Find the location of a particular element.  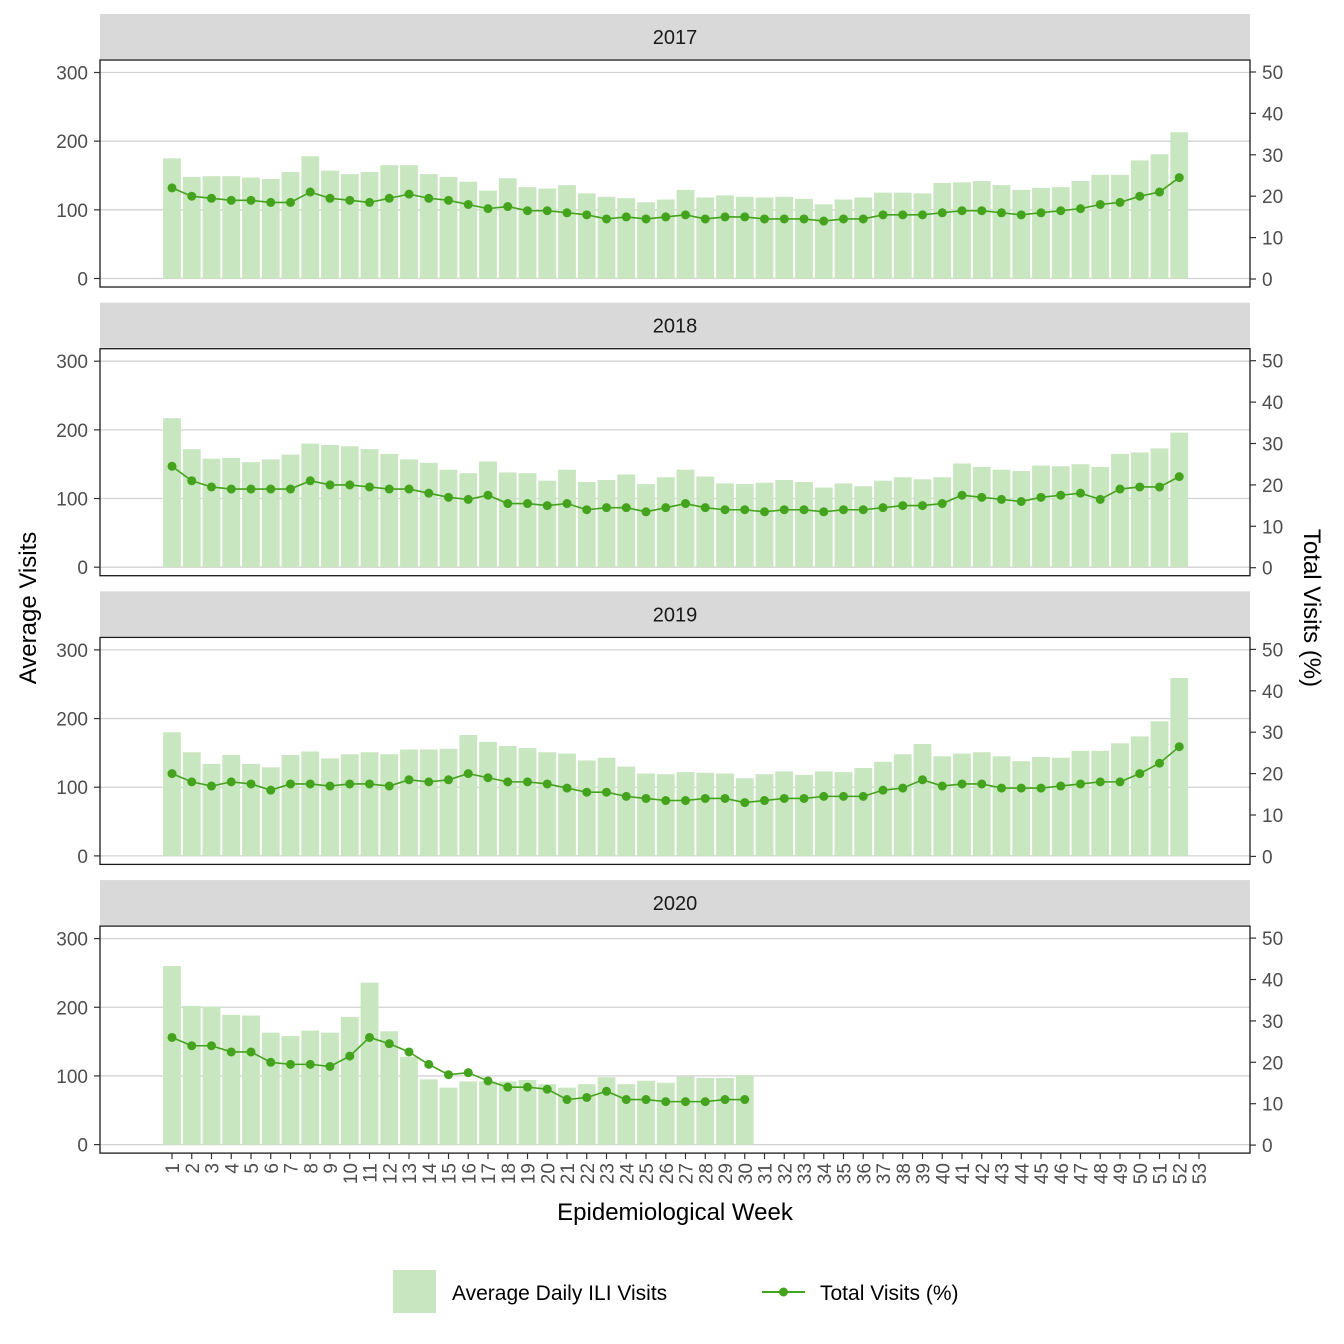

x-tick-label: 52 is located at coordinates (1180, 1173).